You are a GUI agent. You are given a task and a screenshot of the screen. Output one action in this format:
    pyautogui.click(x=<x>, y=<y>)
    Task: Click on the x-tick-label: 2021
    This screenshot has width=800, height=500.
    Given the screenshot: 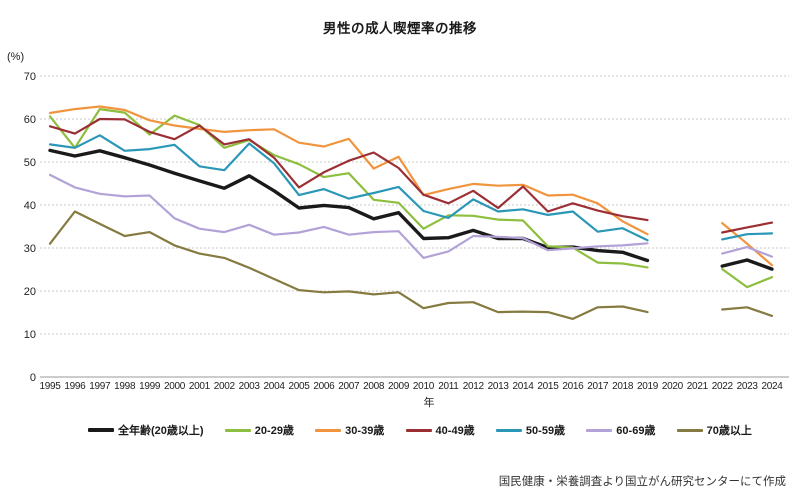 What is the action you would take?
    pyautogui.click(x=698, y=386)
    